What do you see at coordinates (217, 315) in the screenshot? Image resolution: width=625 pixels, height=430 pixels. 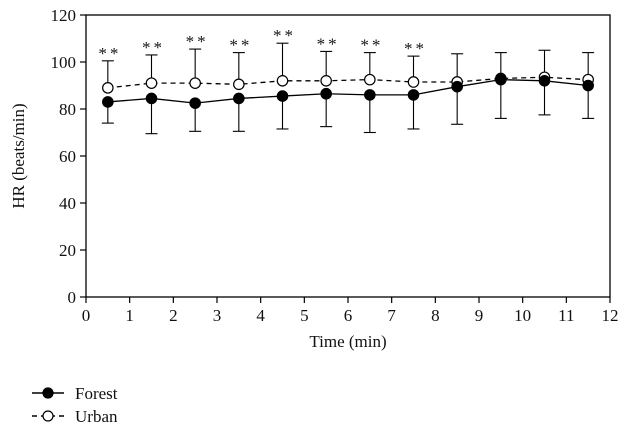 I see `x-tick-label: 3` at bounding box center [217, 315].